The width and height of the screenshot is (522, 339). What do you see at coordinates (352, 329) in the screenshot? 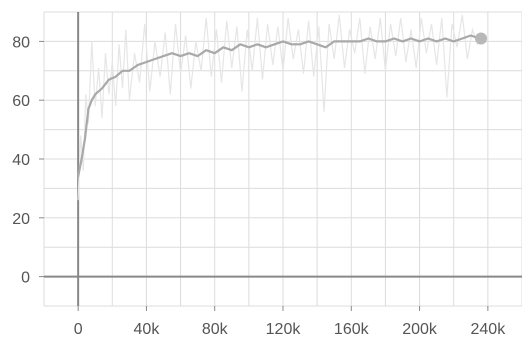
I see `x-tick-label: 160k` at bounding box center [352, 329].